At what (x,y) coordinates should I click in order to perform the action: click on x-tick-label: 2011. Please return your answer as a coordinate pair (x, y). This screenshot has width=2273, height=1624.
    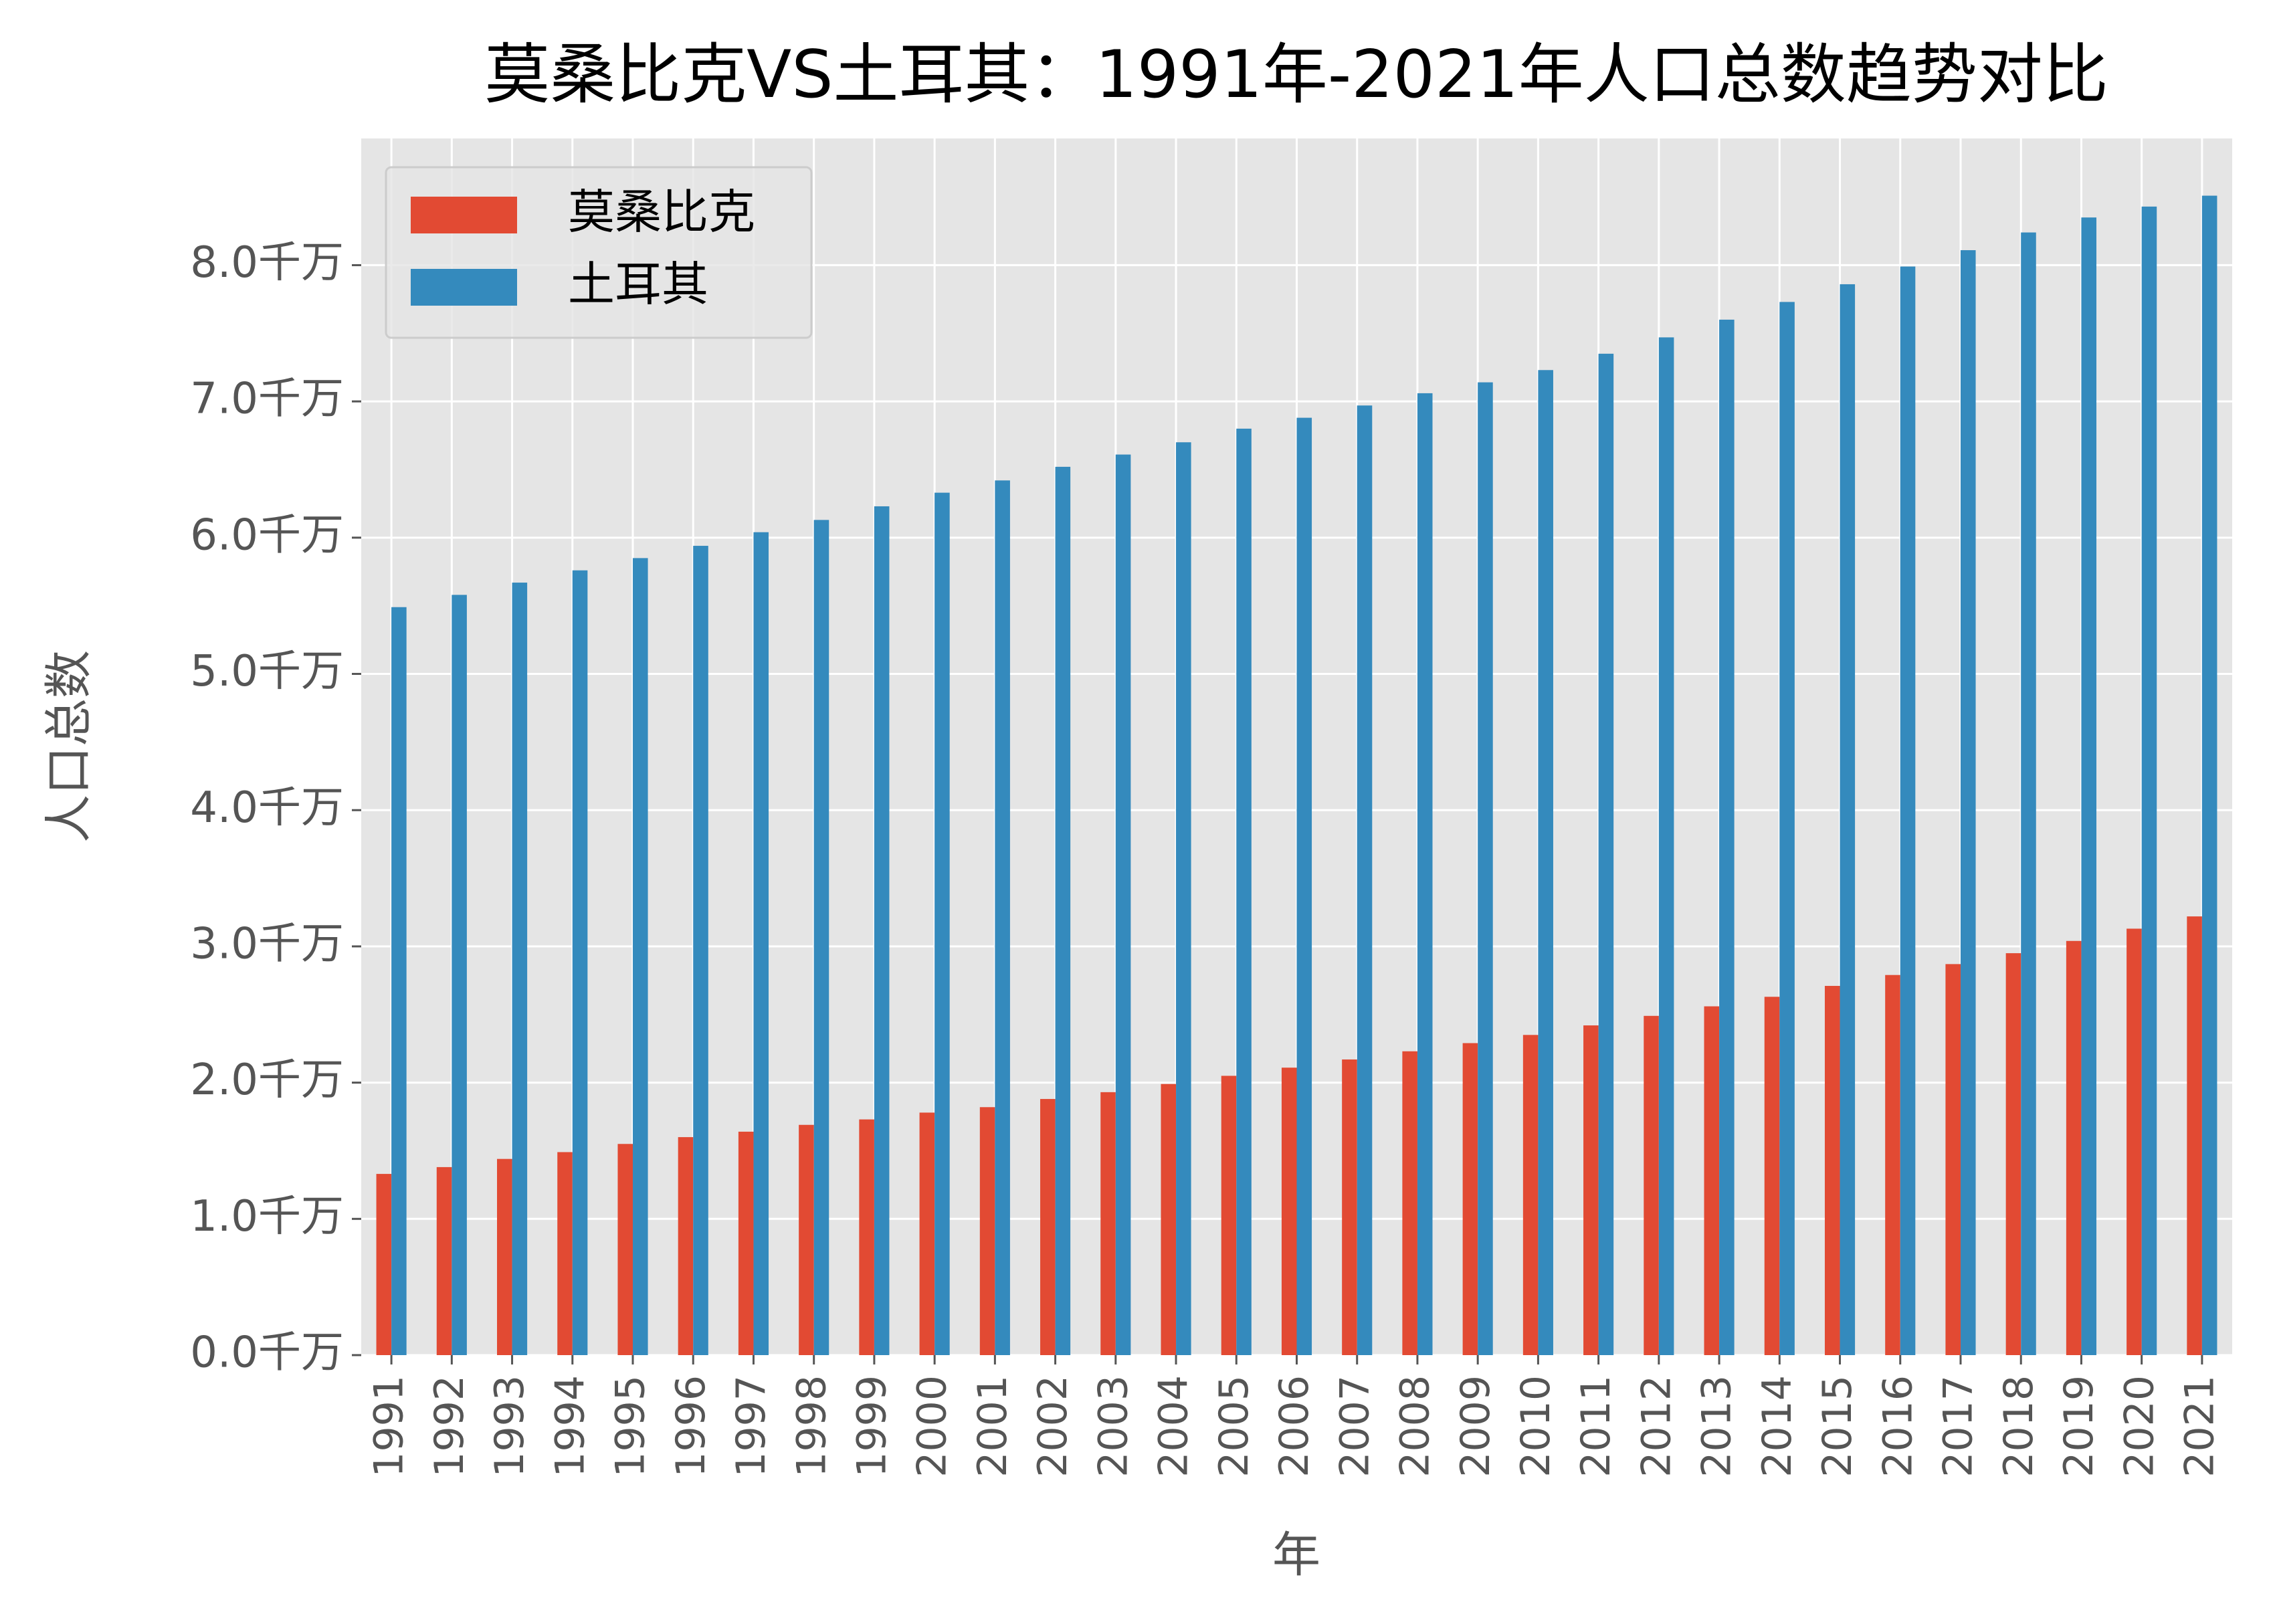
    Looking at the image, I should click on (1596, 1426).